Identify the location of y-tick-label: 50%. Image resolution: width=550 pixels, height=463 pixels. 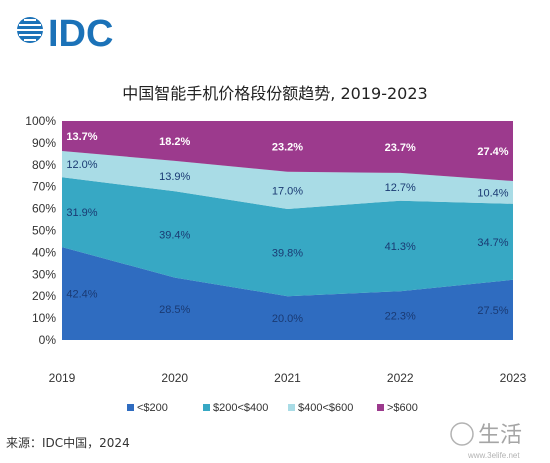
(44, 231).